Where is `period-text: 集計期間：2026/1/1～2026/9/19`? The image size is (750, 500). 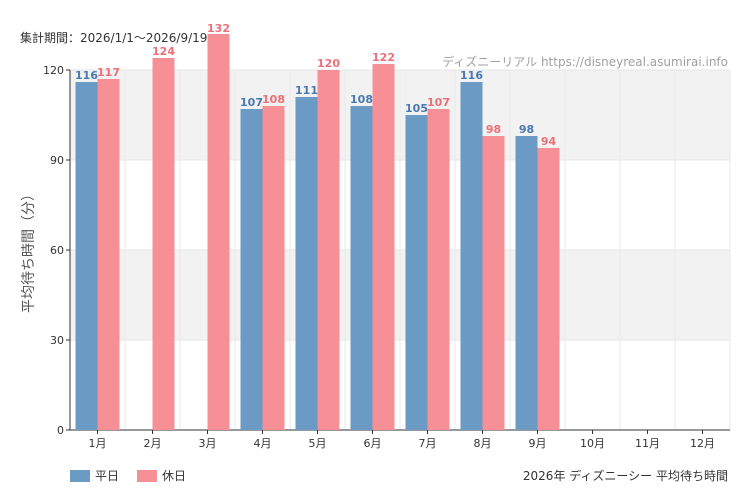 period-text: 集計期間：2026/1/1～2026/9/19 is located at coordinates (114, 38).